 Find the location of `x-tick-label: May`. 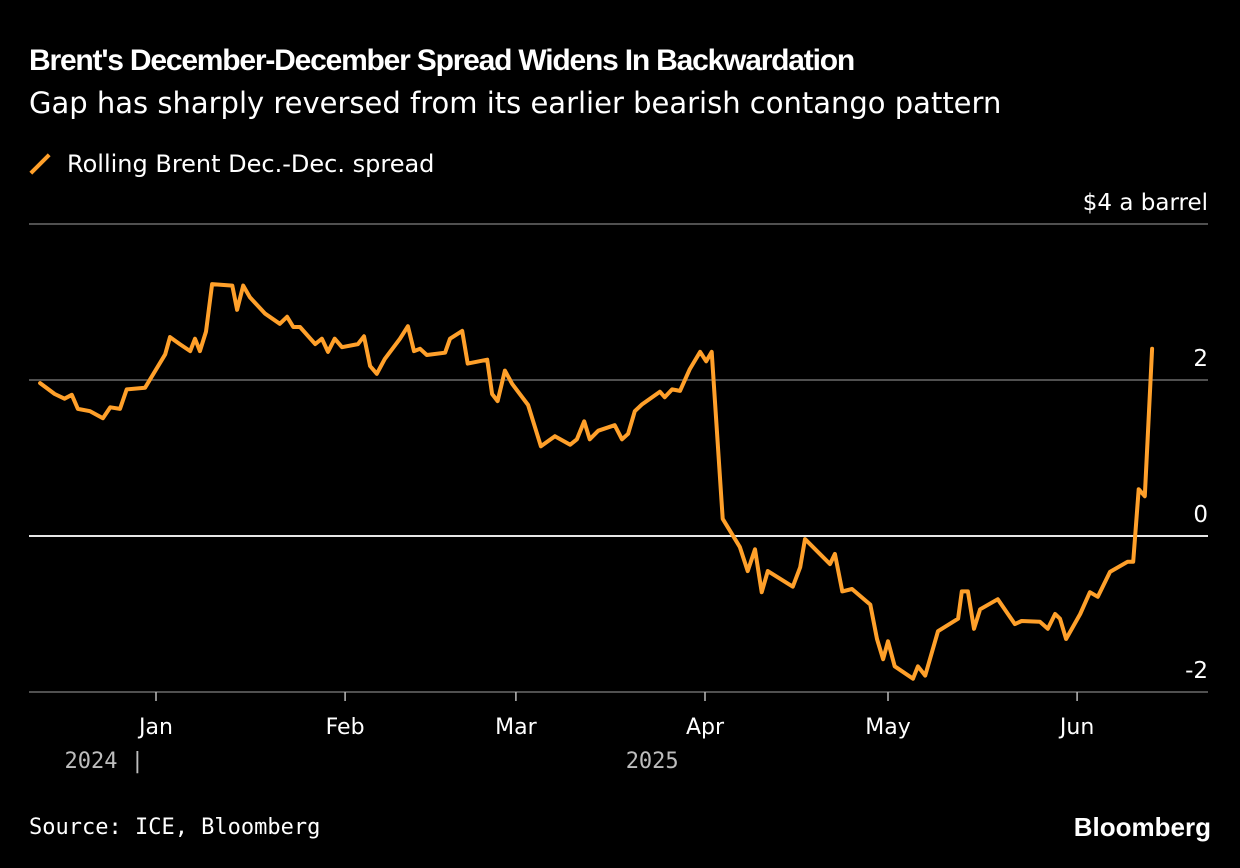

x-tick-label: May is located at coordinates (887, 727).